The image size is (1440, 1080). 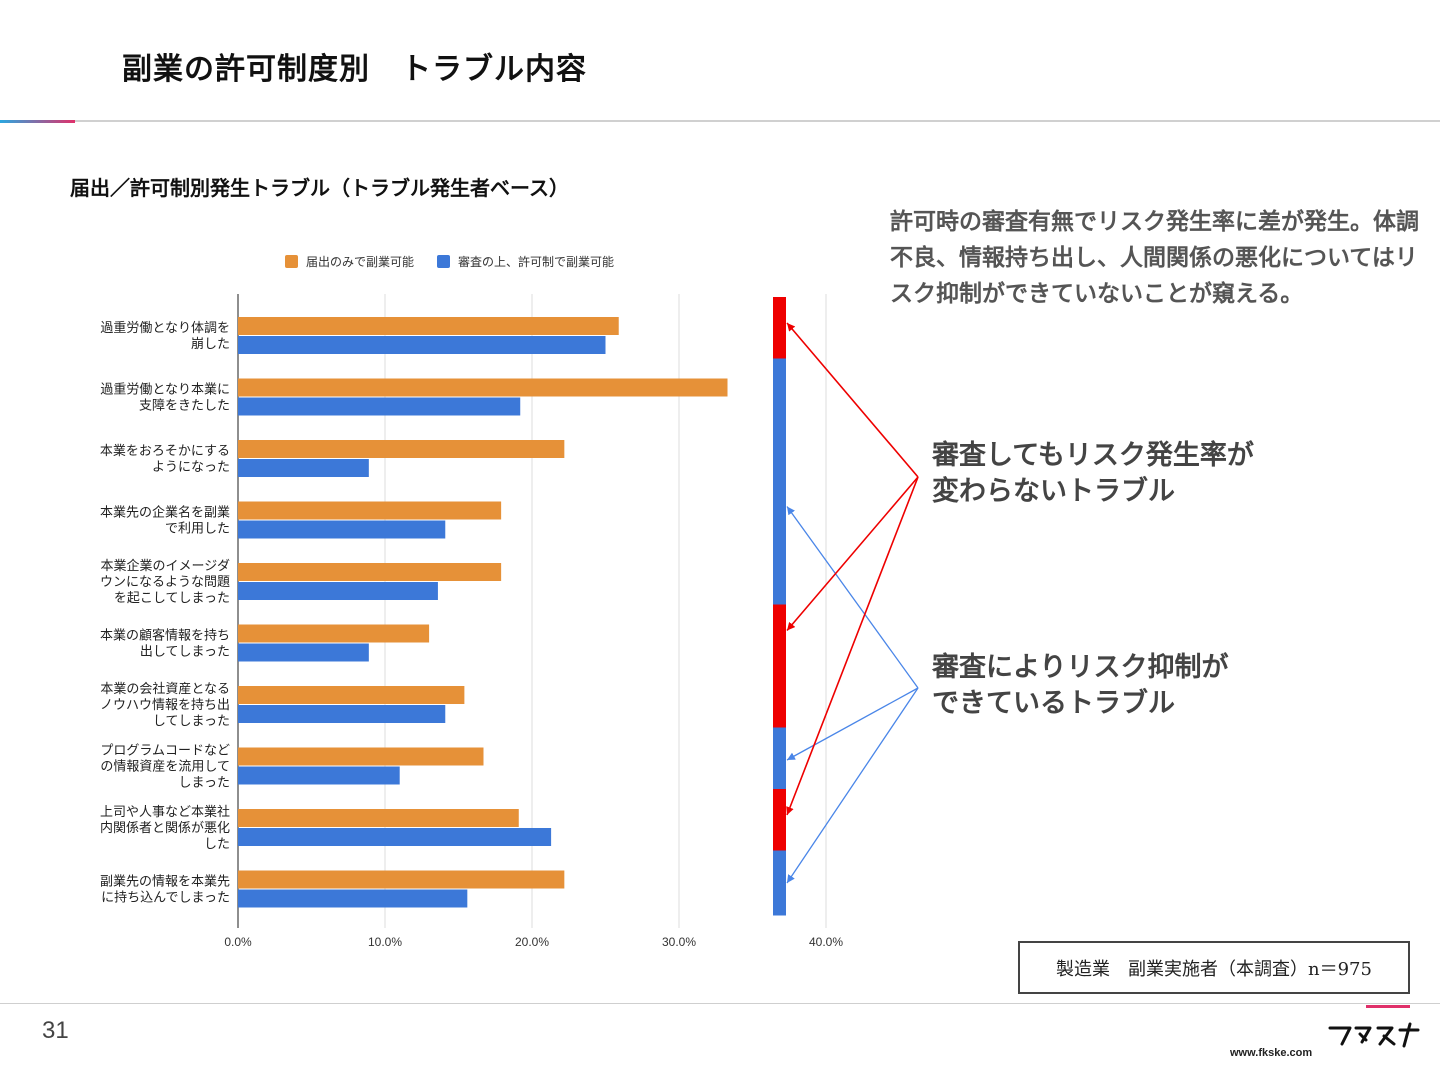 I want to click on category-label: 過重労働となり体調を, so click(x=165, y=327).